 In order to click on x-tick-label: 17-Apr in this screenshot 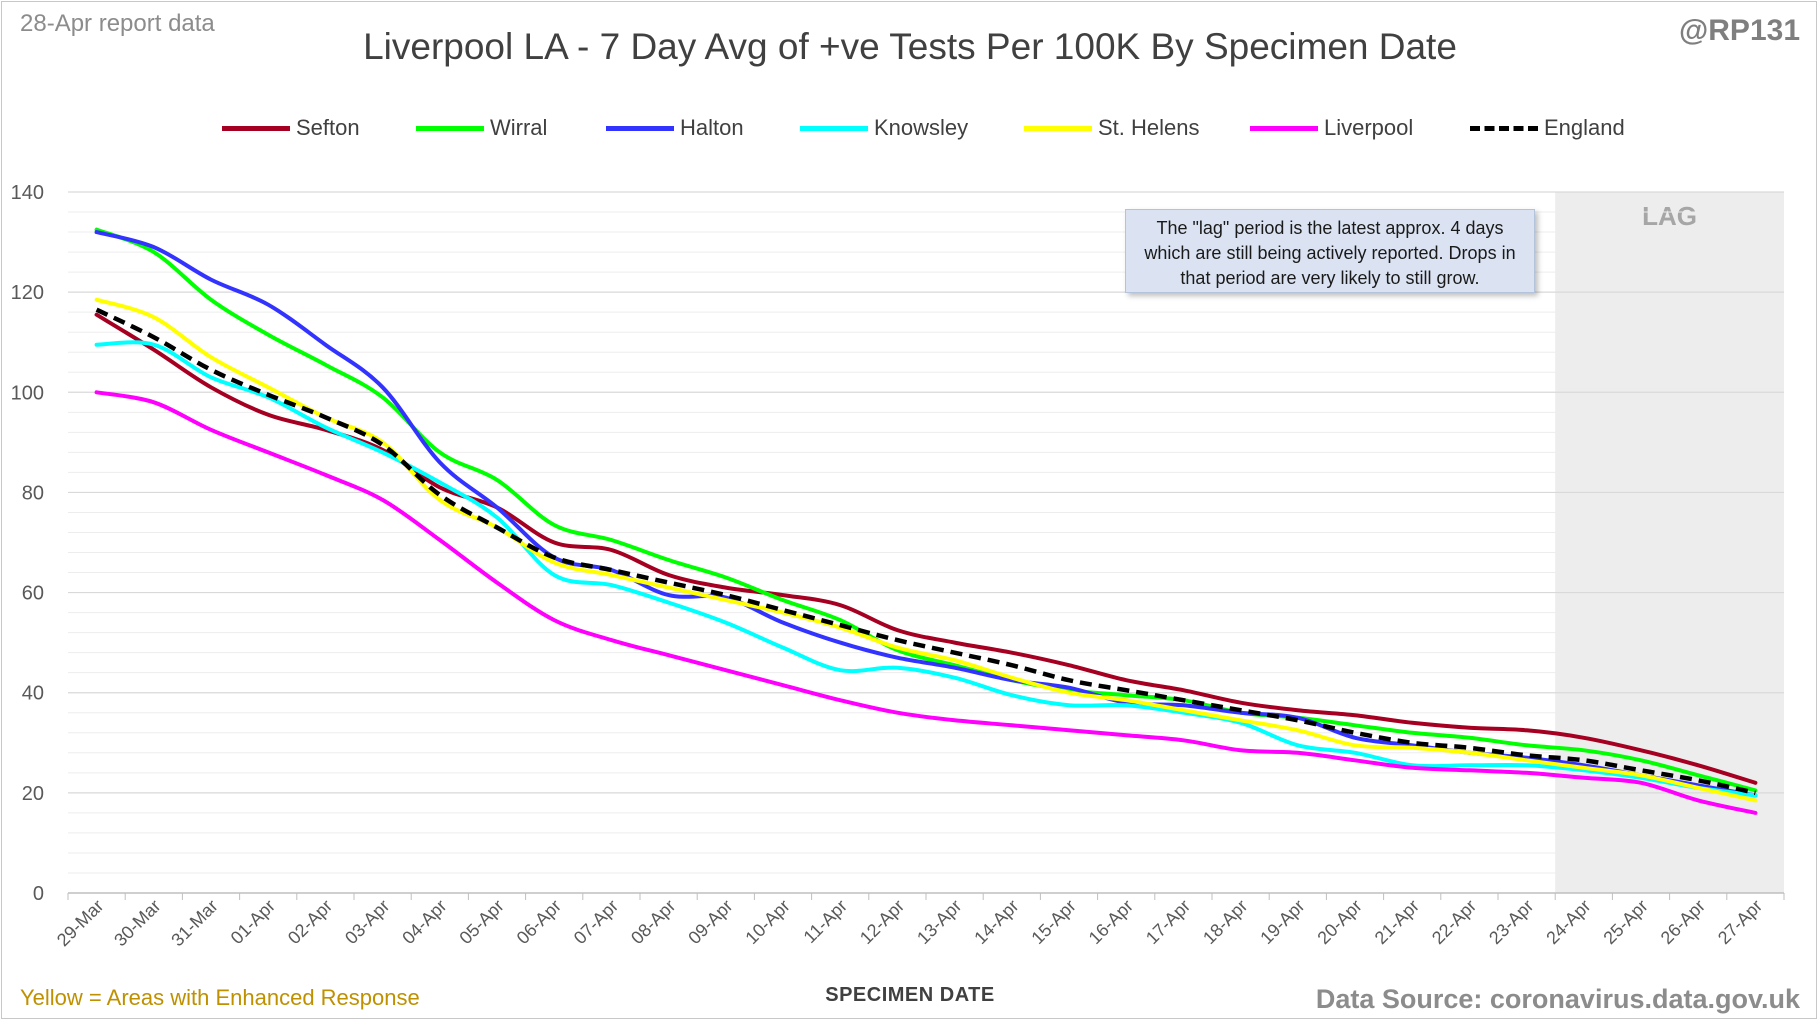, I will do `click(1168, 922)`.